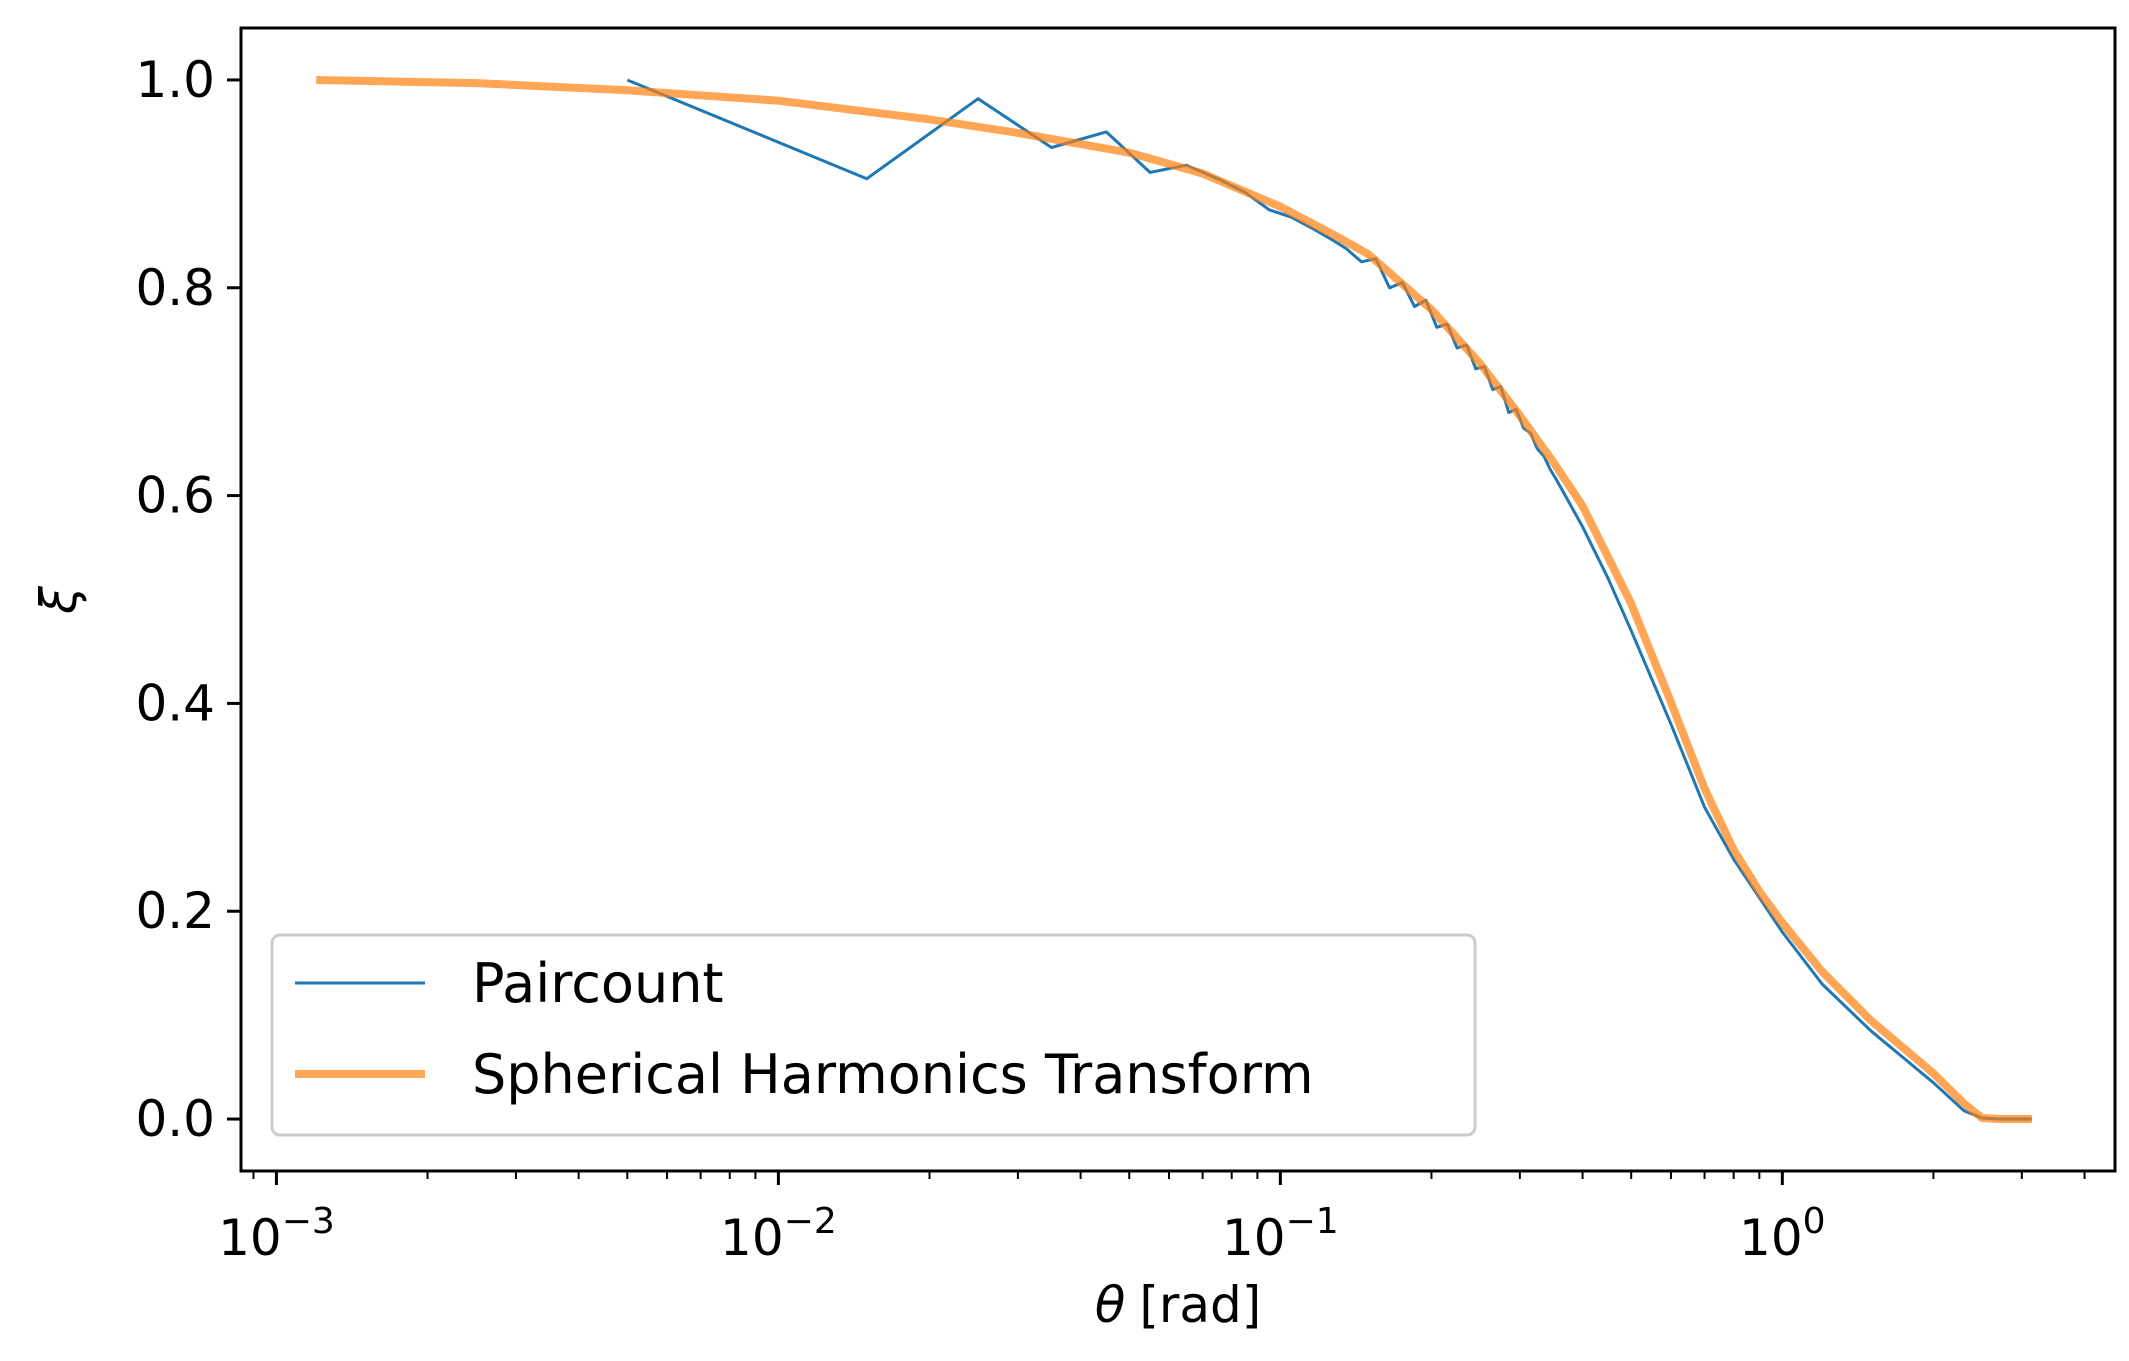 This screenshot has width=2129, height=1361. Describe the element at coordinates (1200, 1305) in the screenshot. I see `x-axis-label-unit: [rad]` at that location.